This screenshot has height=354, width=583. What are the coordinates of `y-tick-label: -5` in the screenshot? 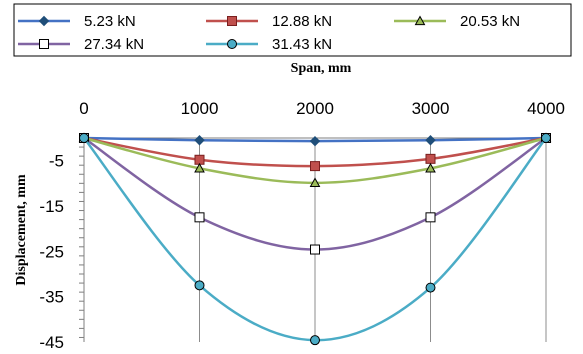 It's located at (56, 161).